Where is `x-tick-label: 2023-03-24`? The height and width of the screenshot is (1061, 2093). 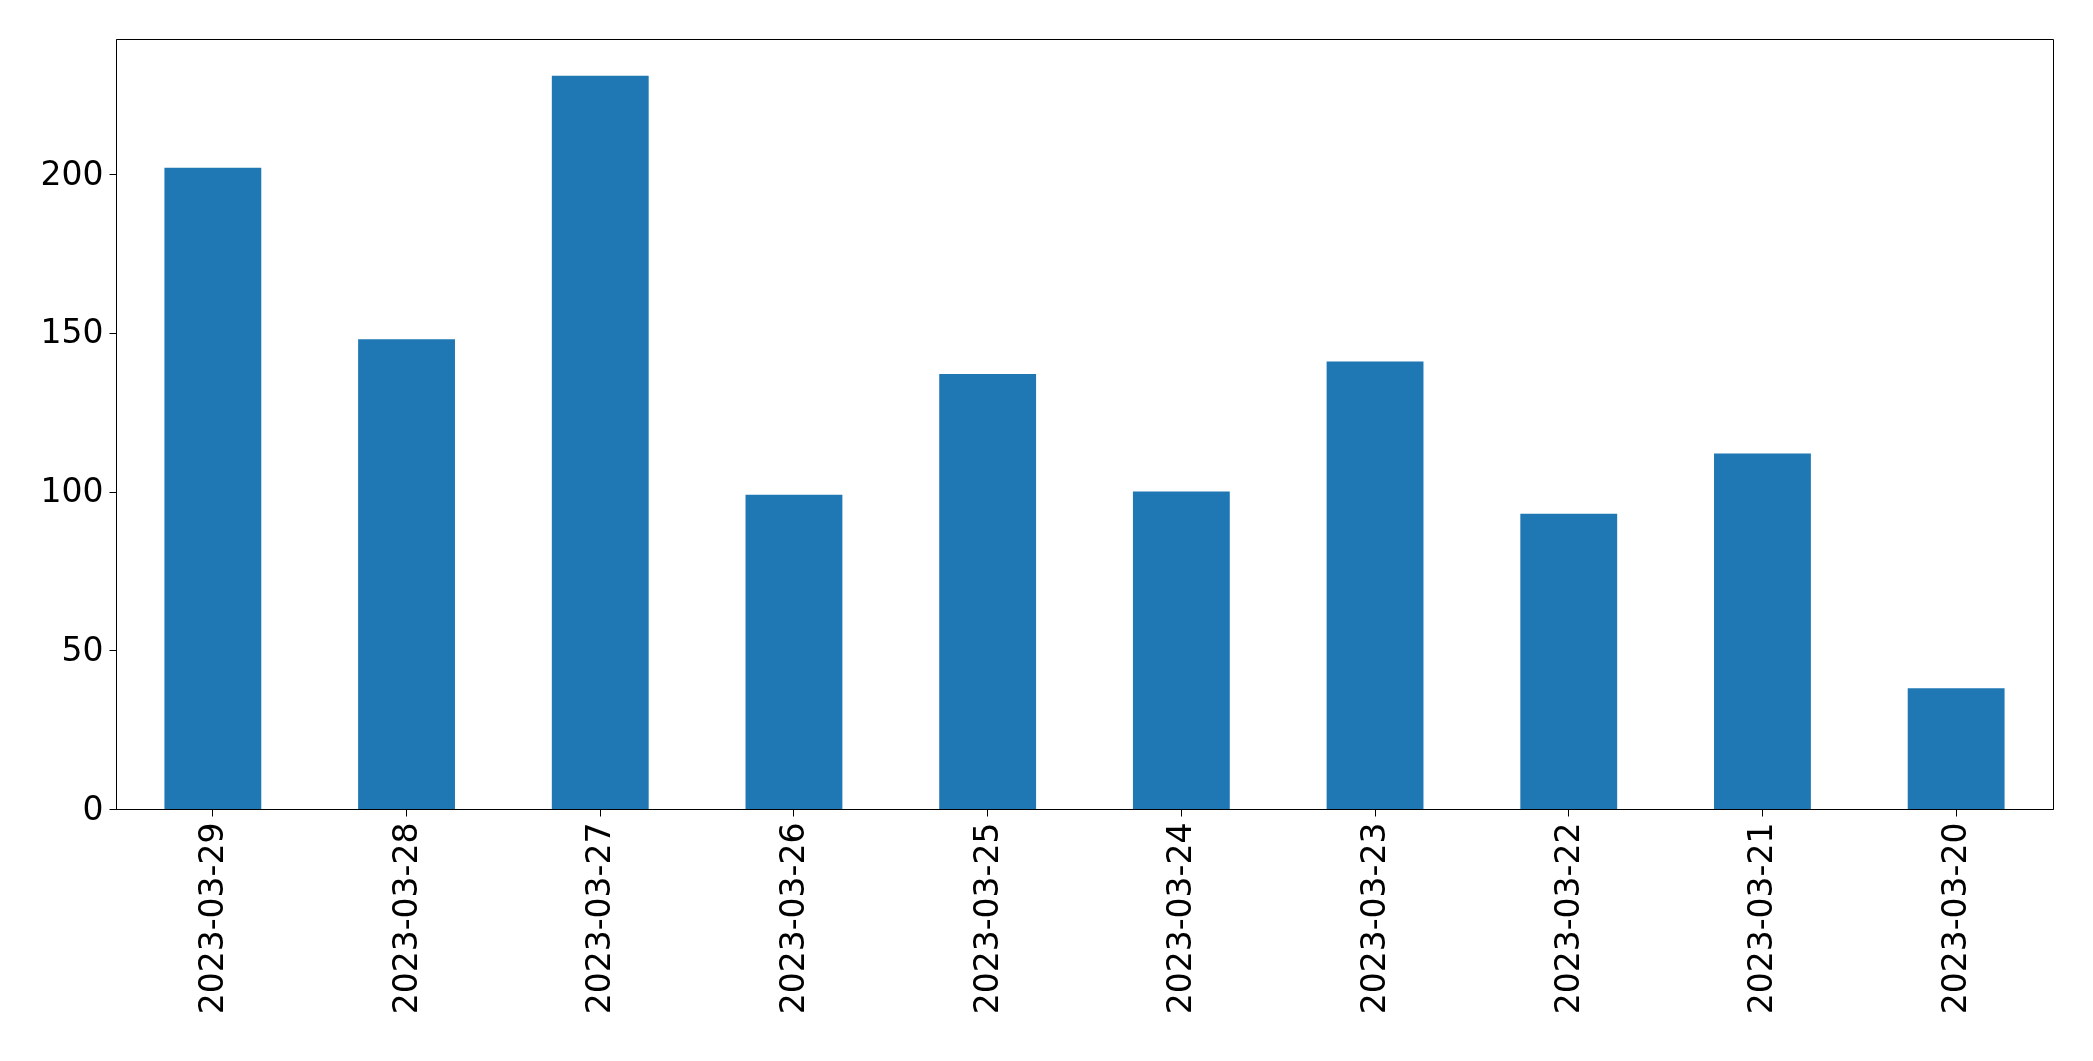
x-tick-label: 2023-03-24 is located at coordinates (1180, 918).